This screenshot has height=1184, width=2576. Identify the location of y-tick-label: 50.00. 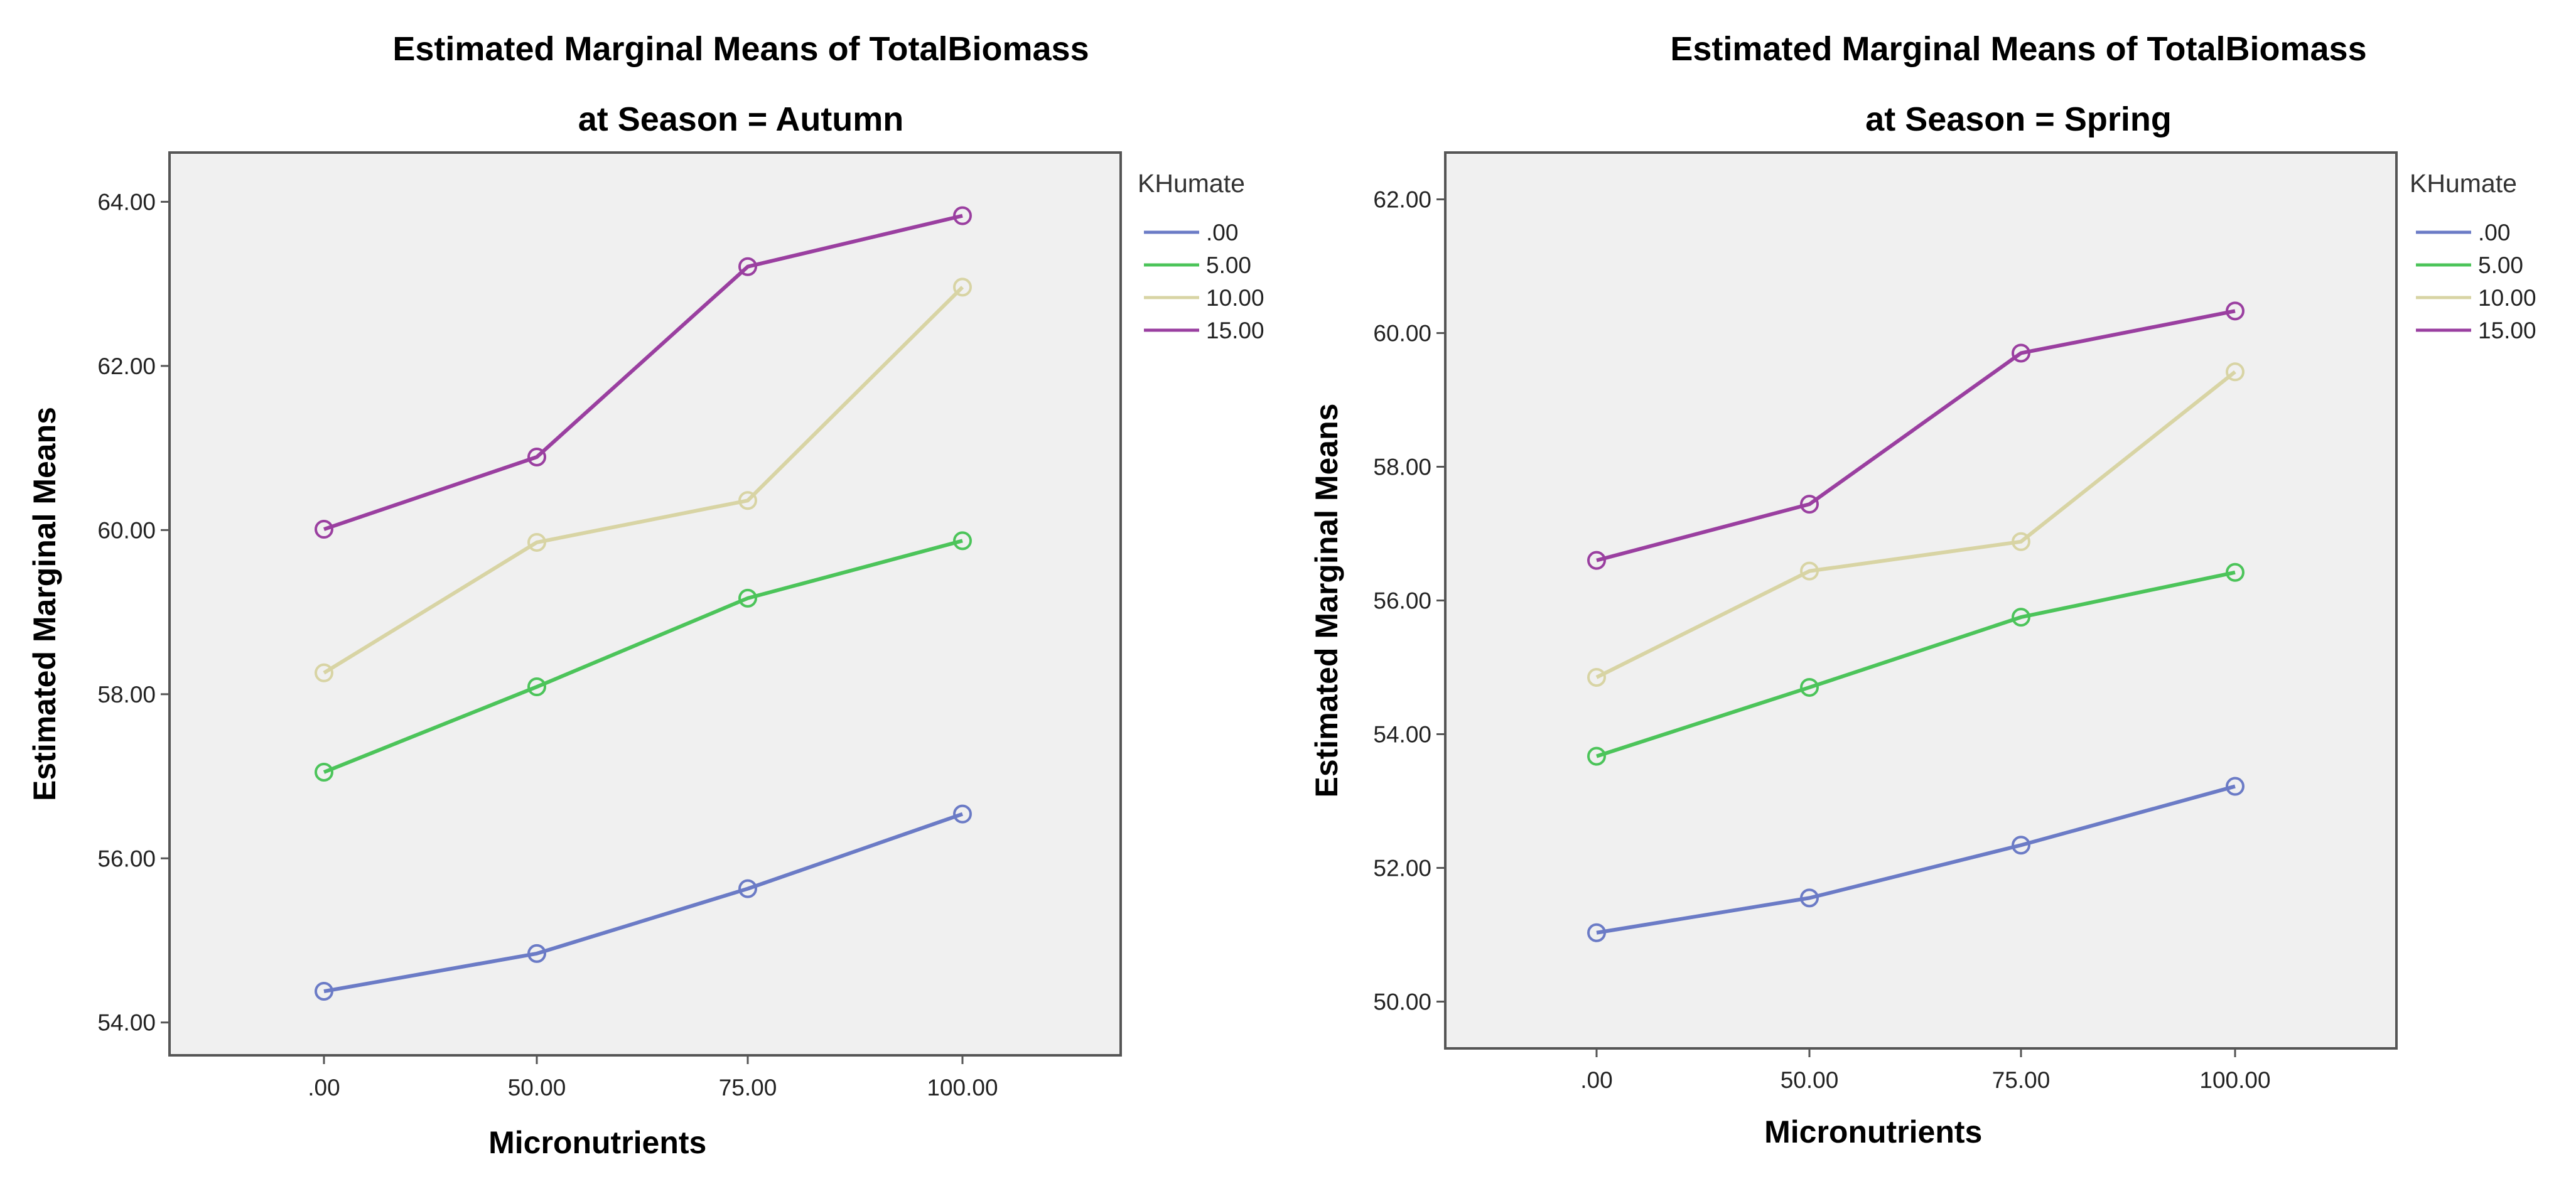
(1402, 1001).